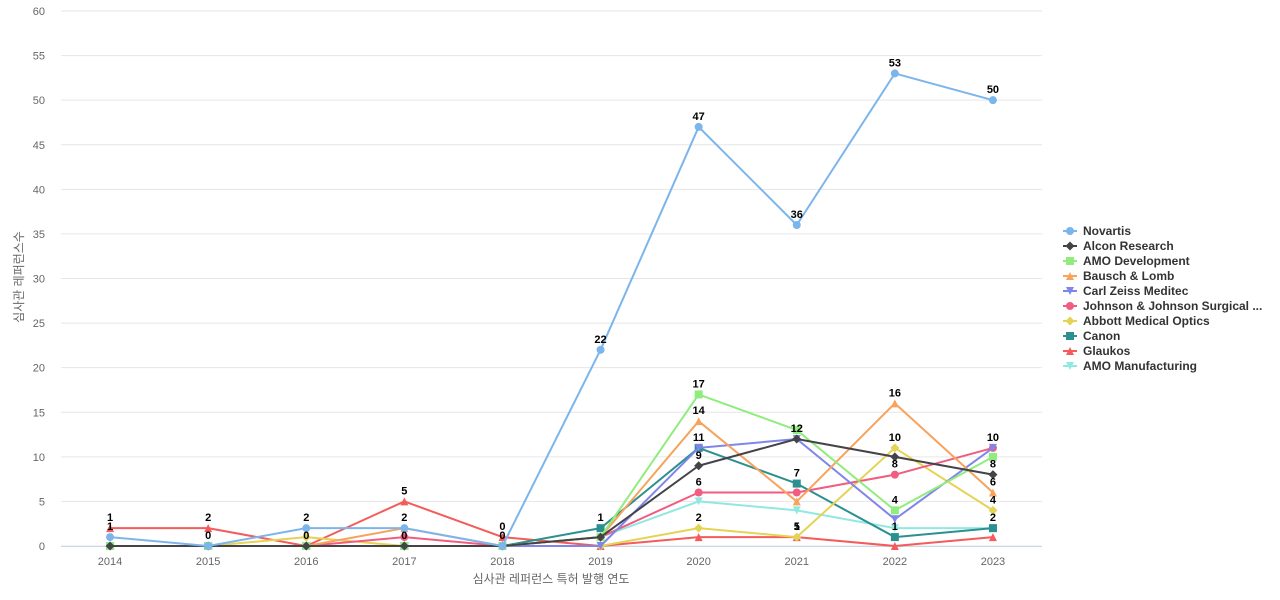 This screenshot has width=1280, height=600. What do you see at coordinates (699, 483) in the screenshot?
I see `data-label: 6` at bounding box center [699, 483].